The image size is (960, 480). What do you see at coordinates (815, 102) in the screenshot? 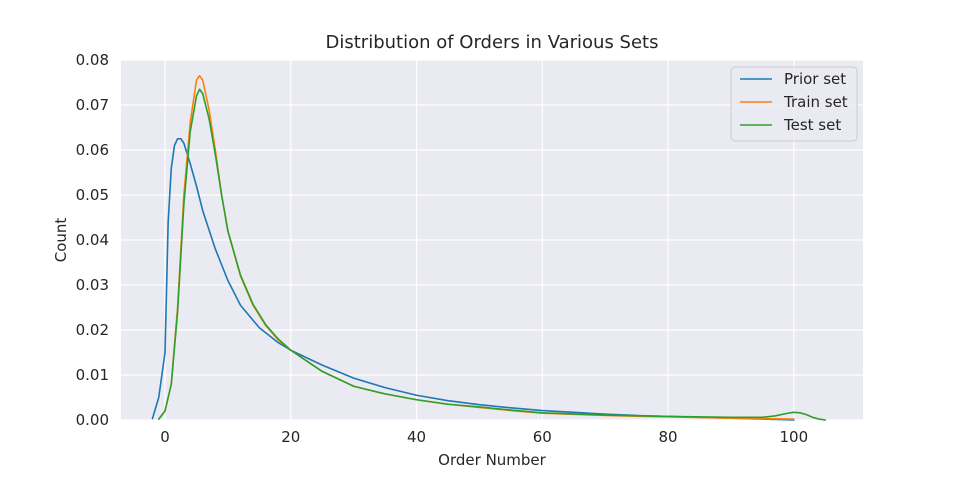
I see `legend-label: Train set` at bounding box center [815, 102].